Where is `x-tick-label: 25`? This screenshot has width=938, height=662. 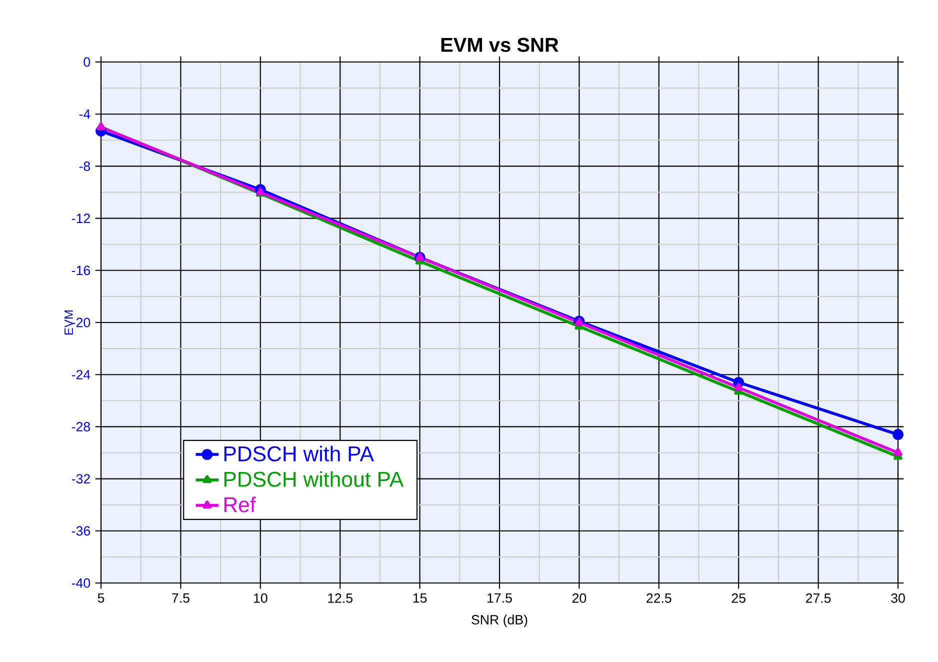
x-tick-label: 25 is located at coordinates (739, 598).